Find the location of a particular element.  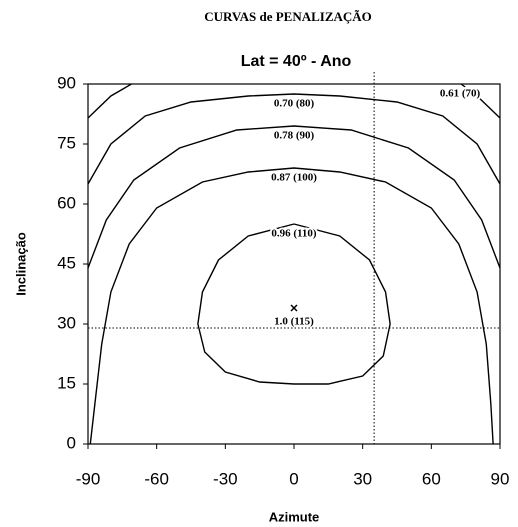

optimum-marker is located at coordinates (294, 308).